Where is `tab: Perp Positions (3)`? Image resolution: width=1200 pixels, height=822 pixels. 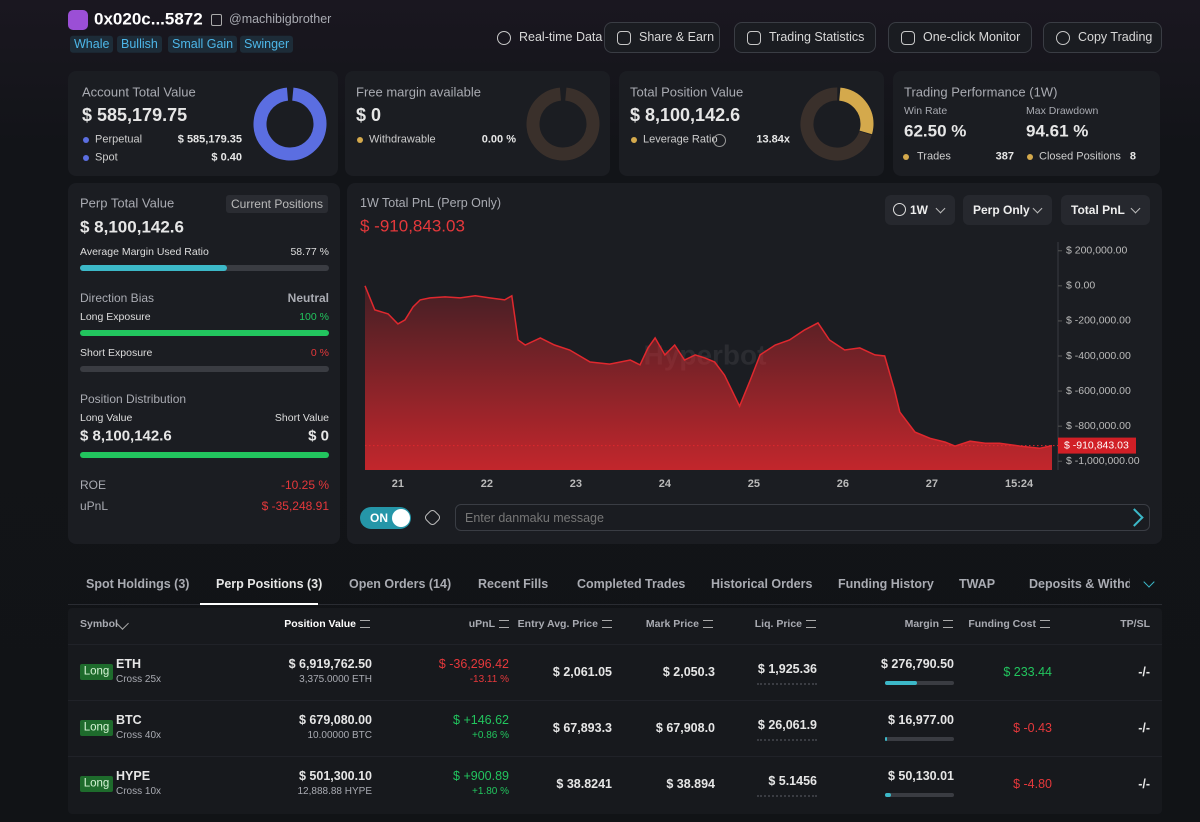
tab: Perp Positions (3) is located at coordinates (269, 583).